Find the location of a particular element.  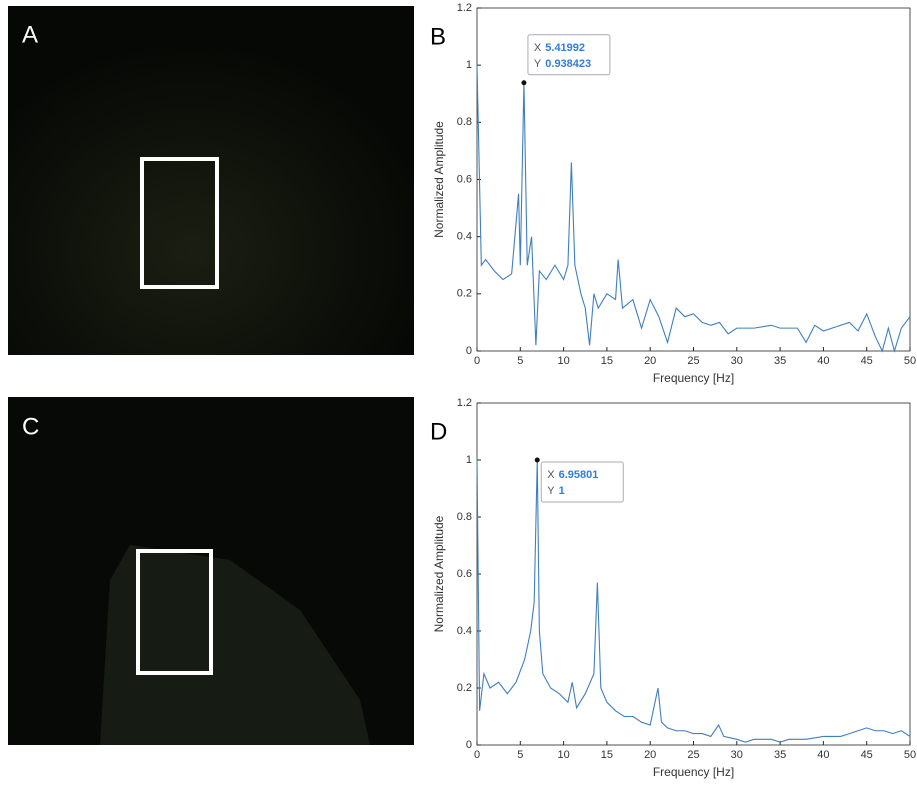

panel-label: C is located at coordinates (30, 426).